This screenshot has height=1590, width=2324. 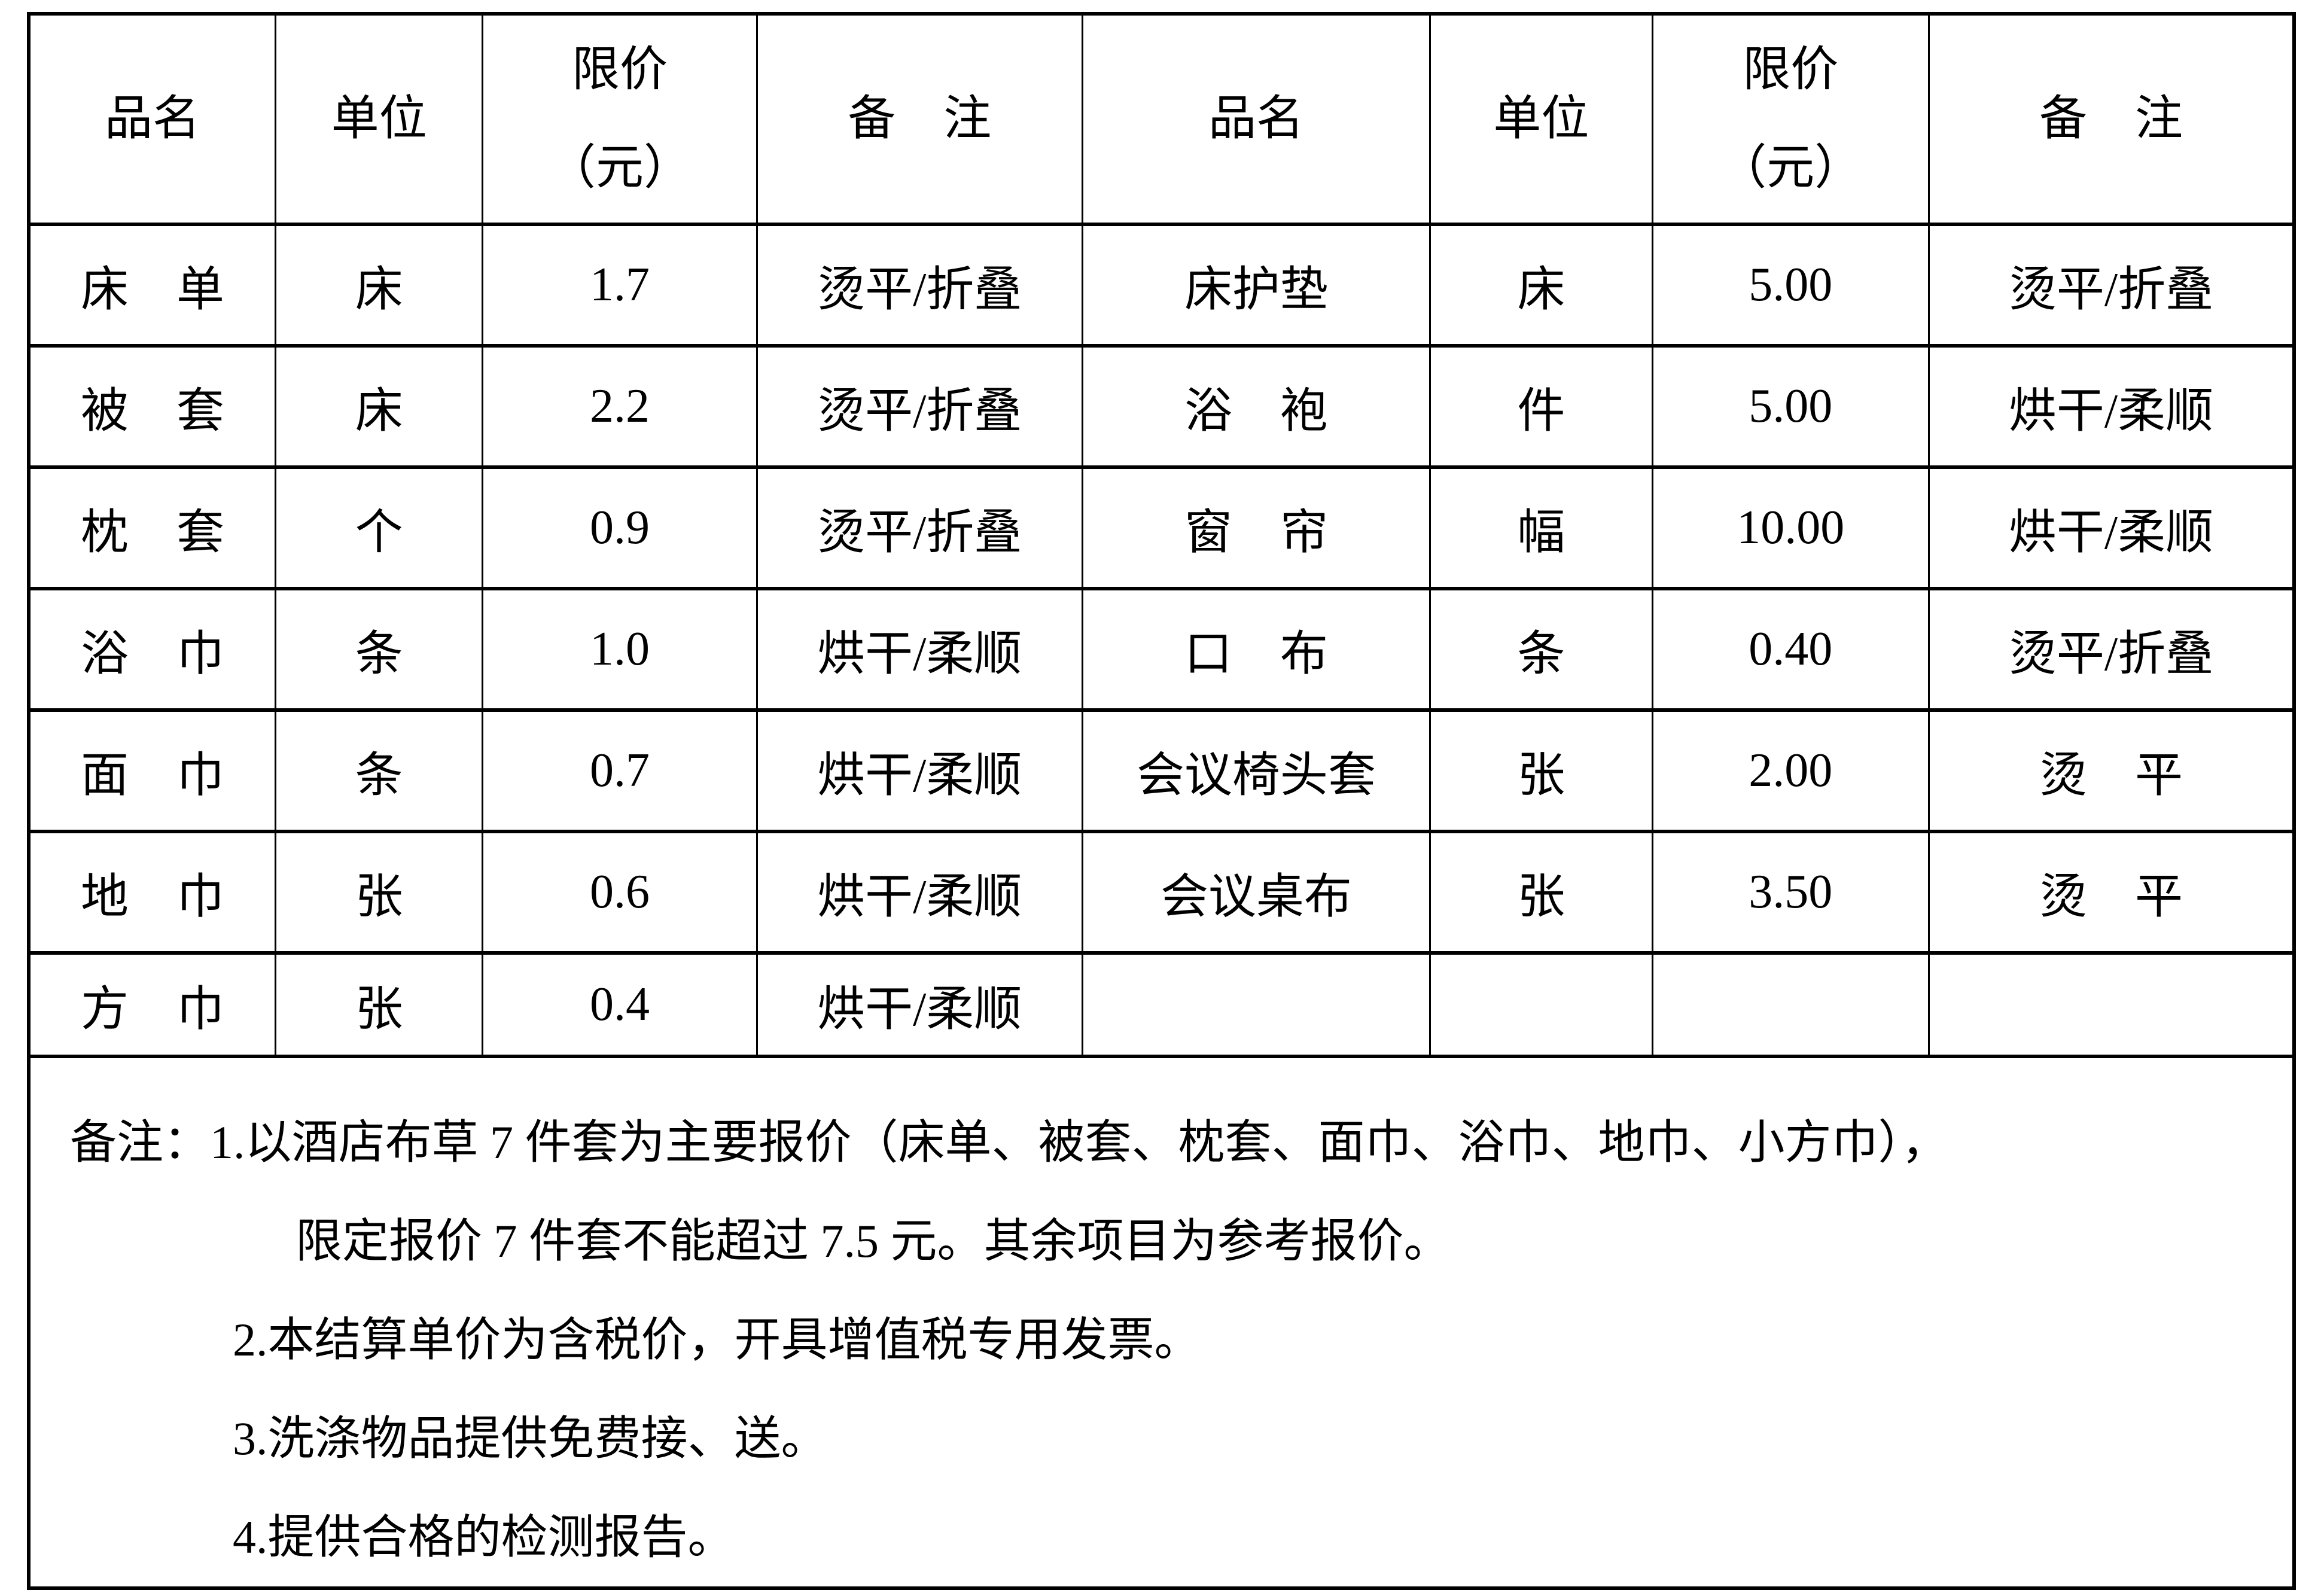 I want to click on item-name-cell: 面 巾, so click(x=152, y=770).